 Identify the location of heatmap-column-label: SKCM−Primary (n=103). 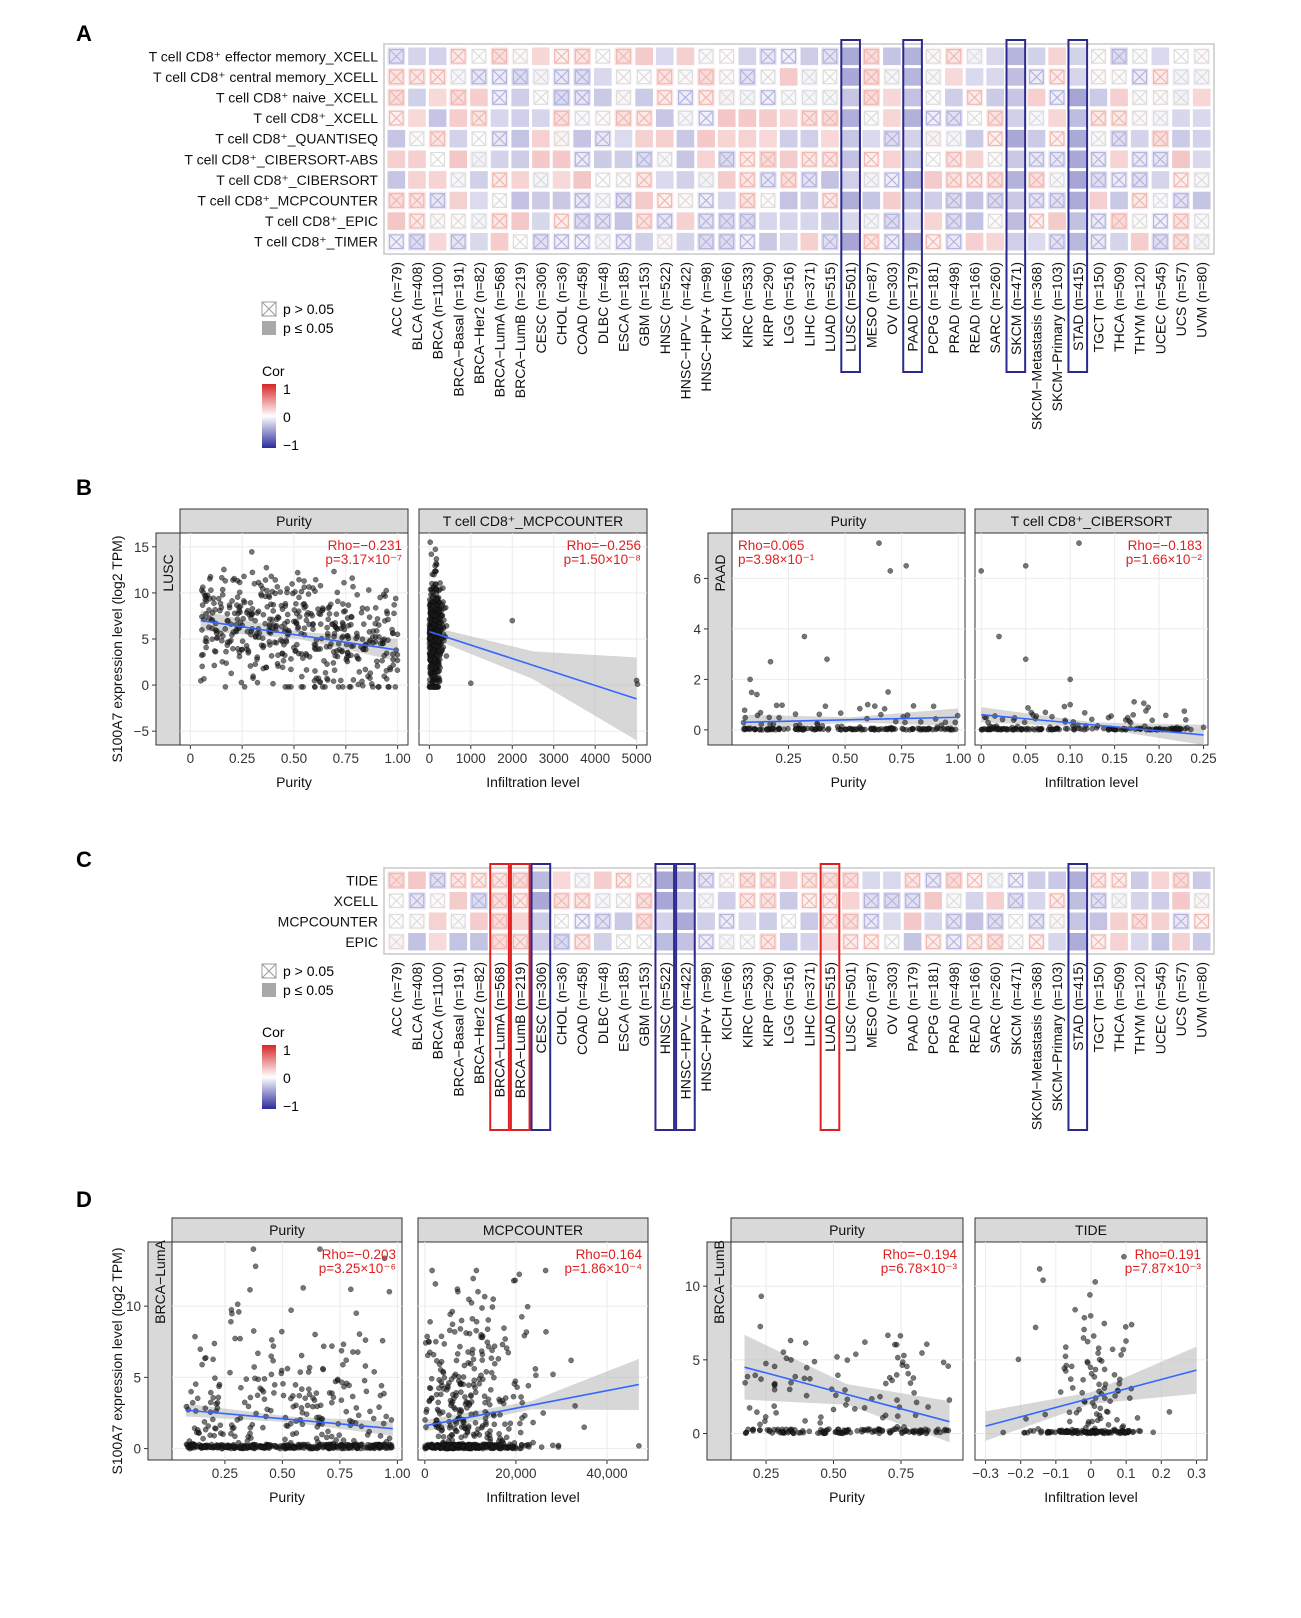
(1057, 336).